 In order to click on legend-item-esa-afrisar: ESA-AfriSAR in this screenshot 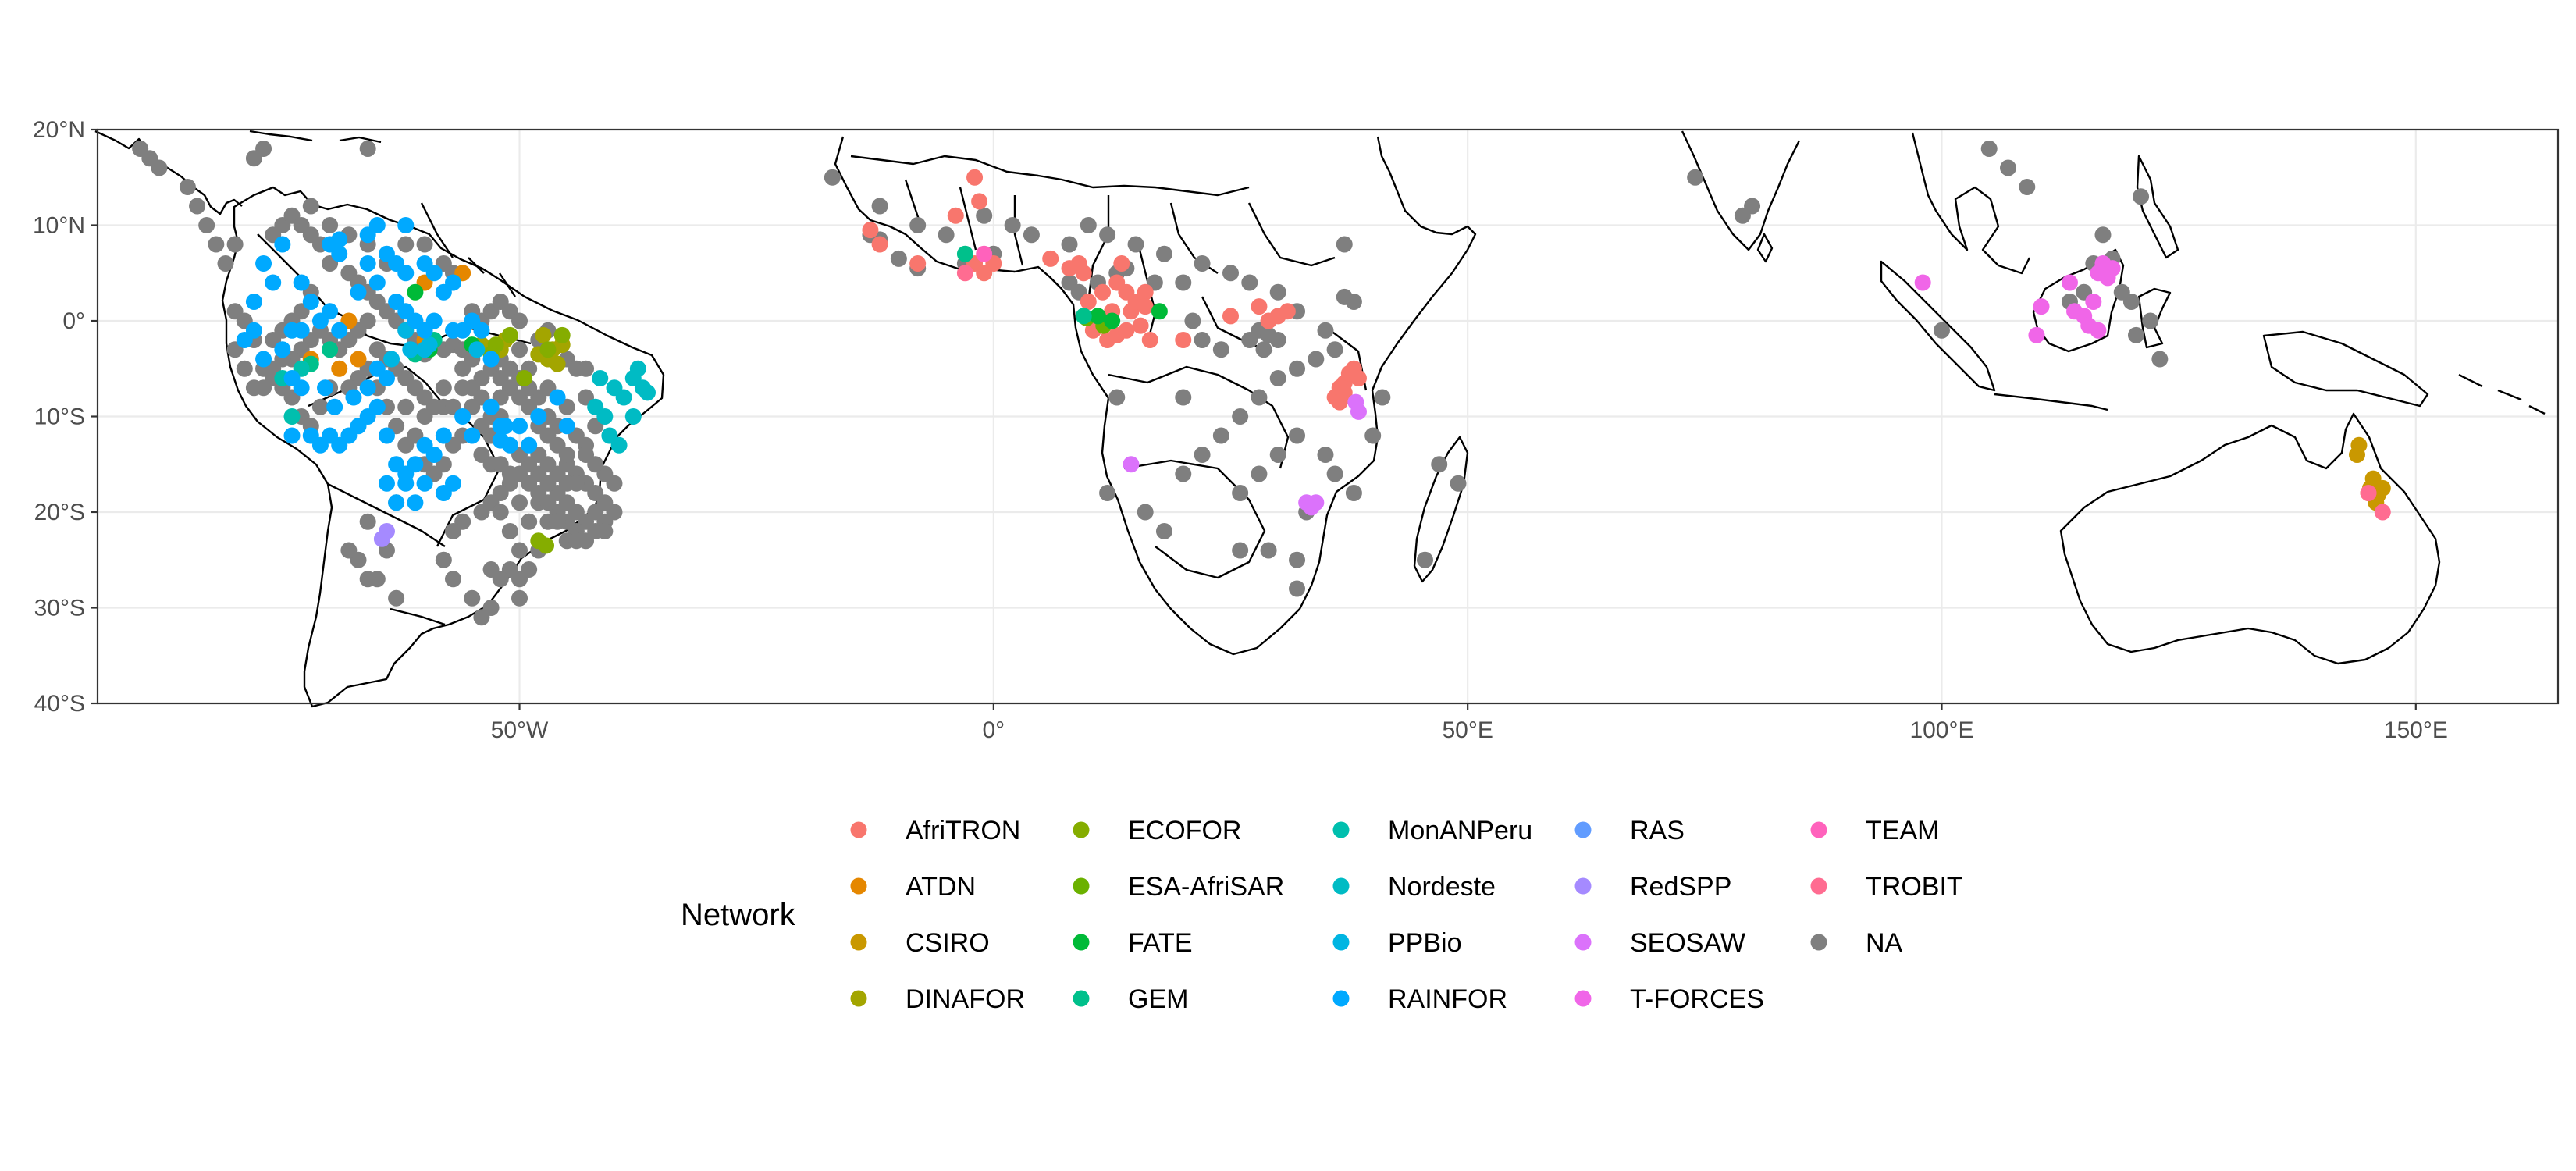, I will do `click(1178, 887)`.